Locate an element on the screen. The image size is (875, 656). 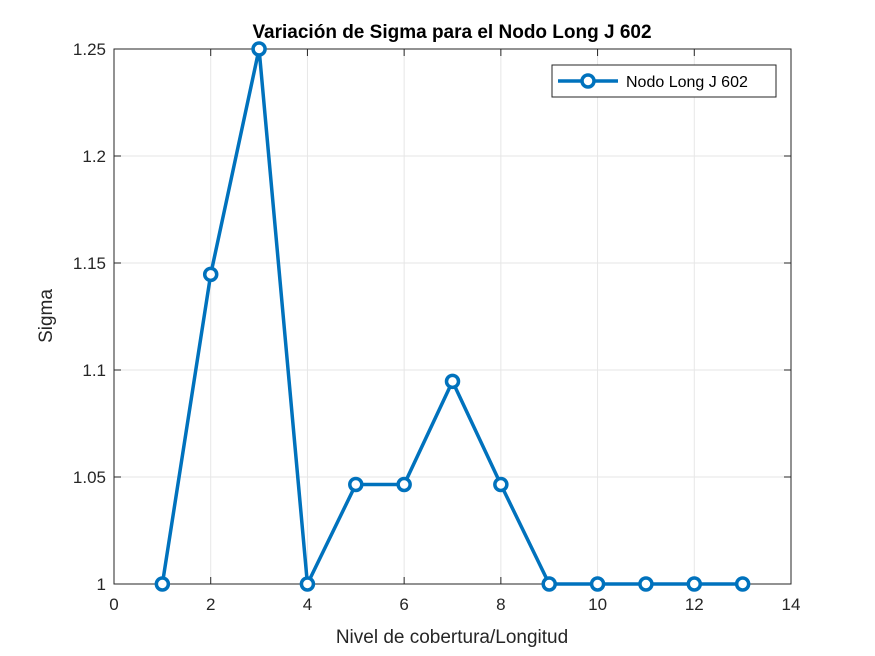
y-tick-labels: 1 1.05 1.1 1.15 1.2 1.25 is located at coordinates (89, 317).